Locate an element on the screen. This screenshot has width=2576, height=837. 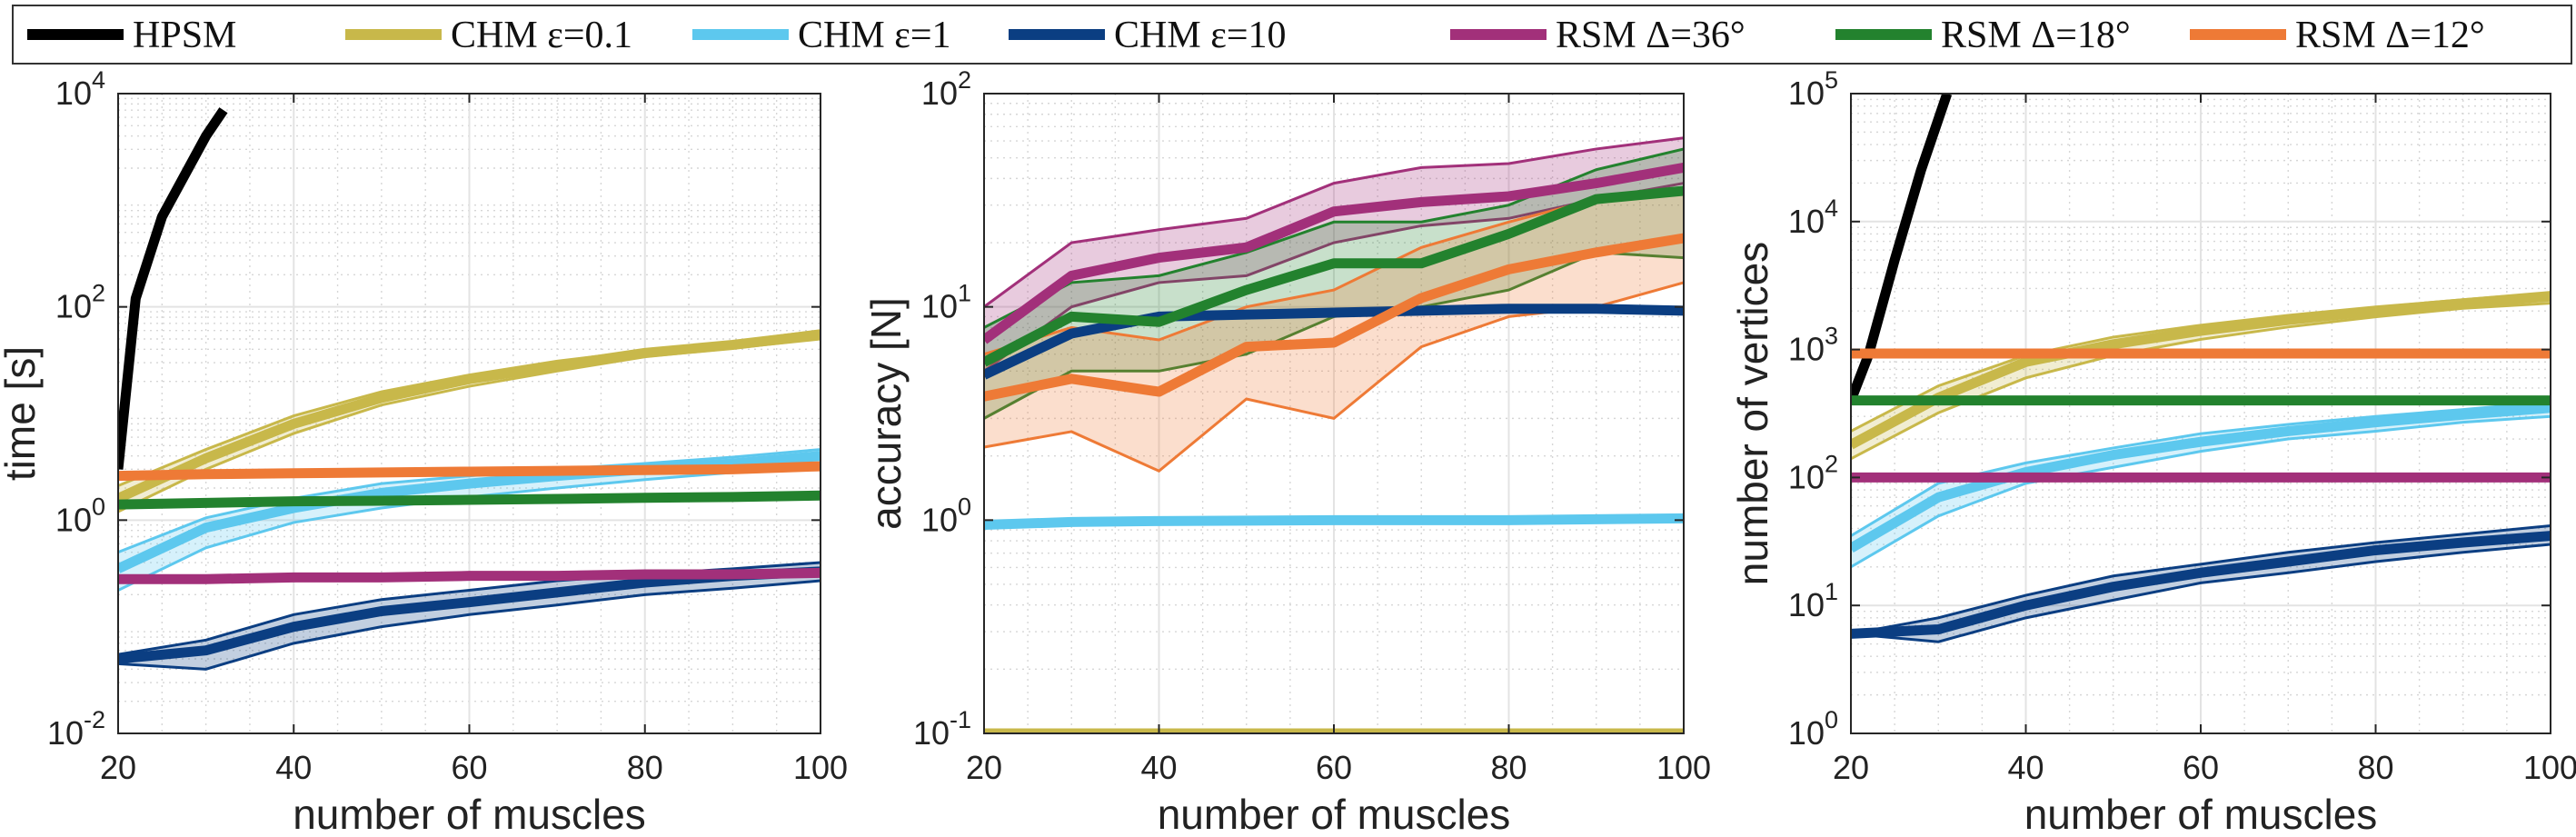
chart-2-y-tick-label: 10⁰ is located at coordinates (1813, 729).